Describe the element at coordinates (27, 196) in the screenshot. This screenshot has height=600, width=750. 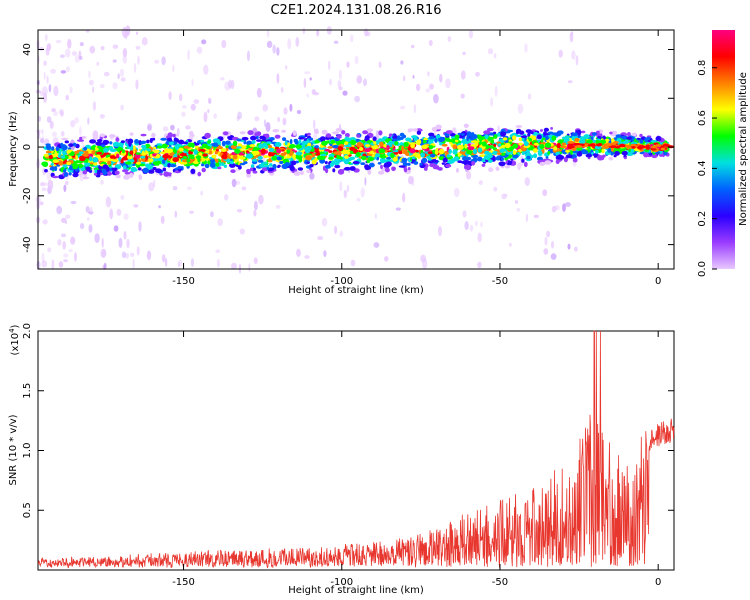
I see `spectrogram-y-tick-label: -20` at that location.